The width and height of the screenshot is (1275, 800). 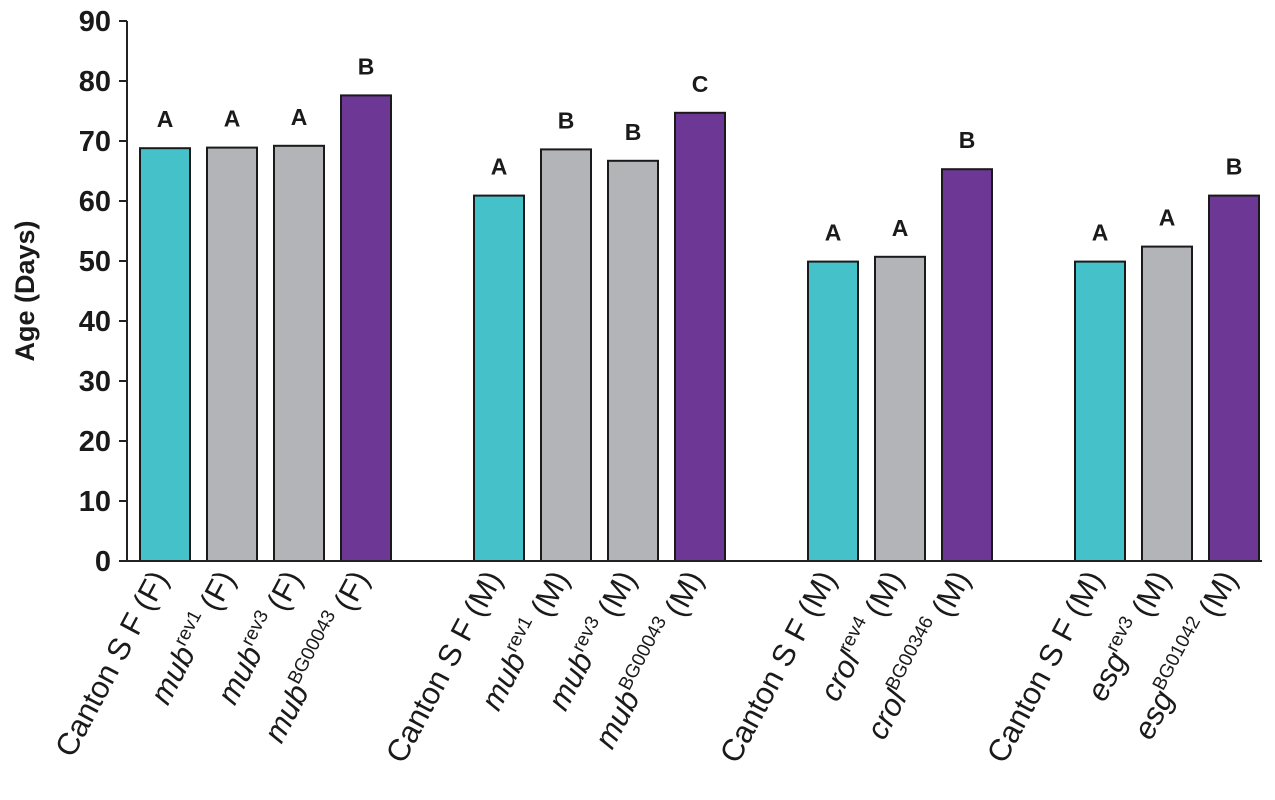 What do you see at coordinates (95, 262) in the screenshot?
I see `y-tick-label: 50` at bounding box center [95, 262].